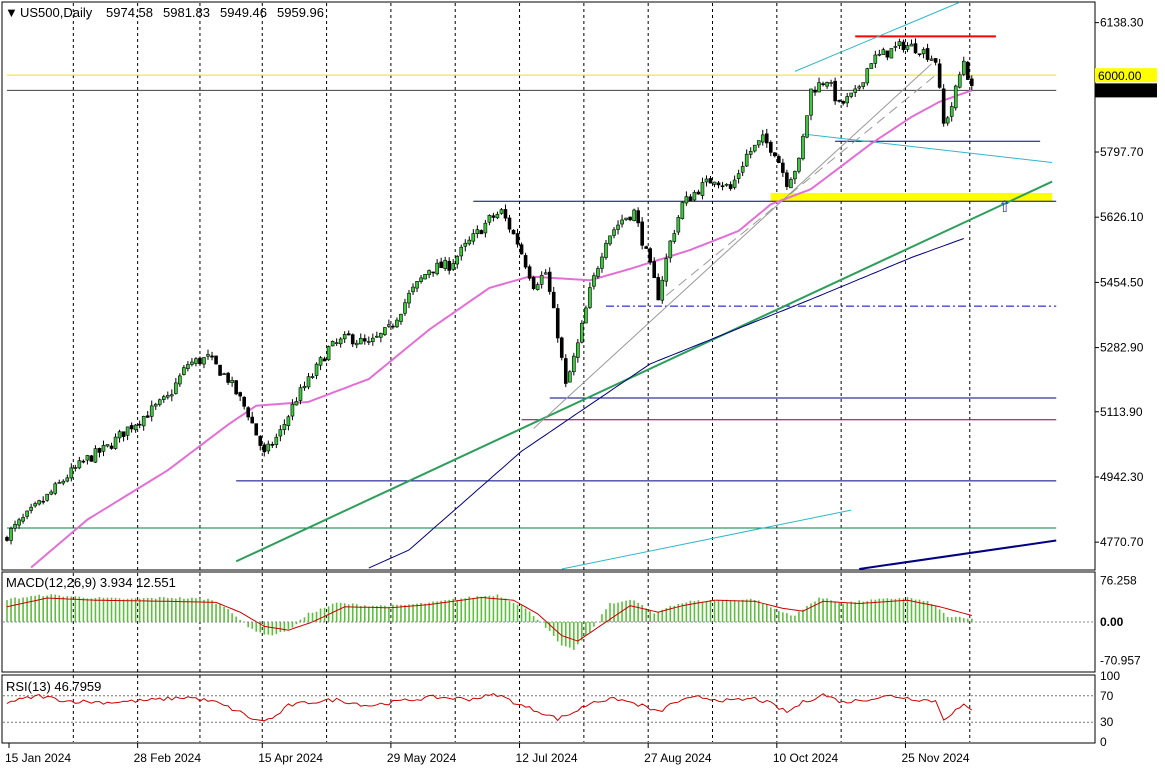  I want to click on macd-tick-label: 76.258, so click(1118, 580).